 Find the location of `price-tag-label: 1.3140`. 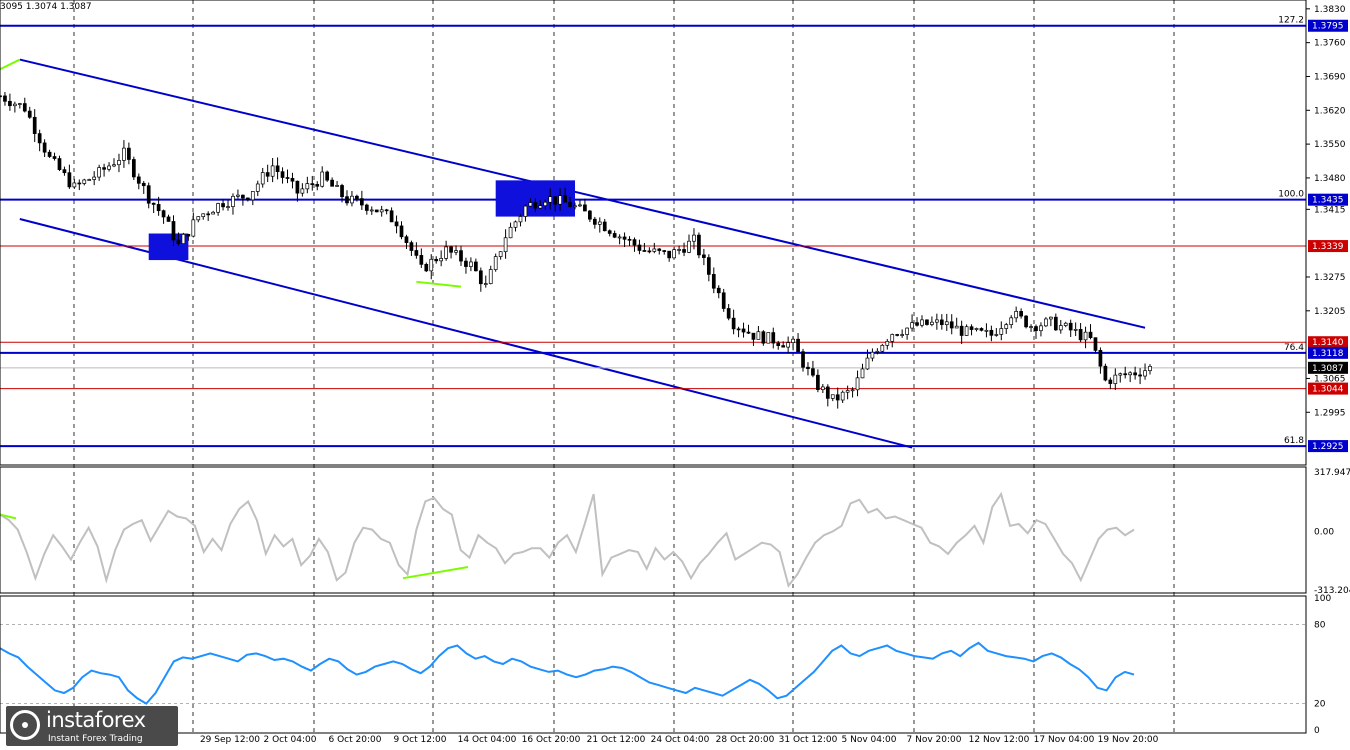

price-tag-label: 1.3140 is located at coordinates (1328, 343).